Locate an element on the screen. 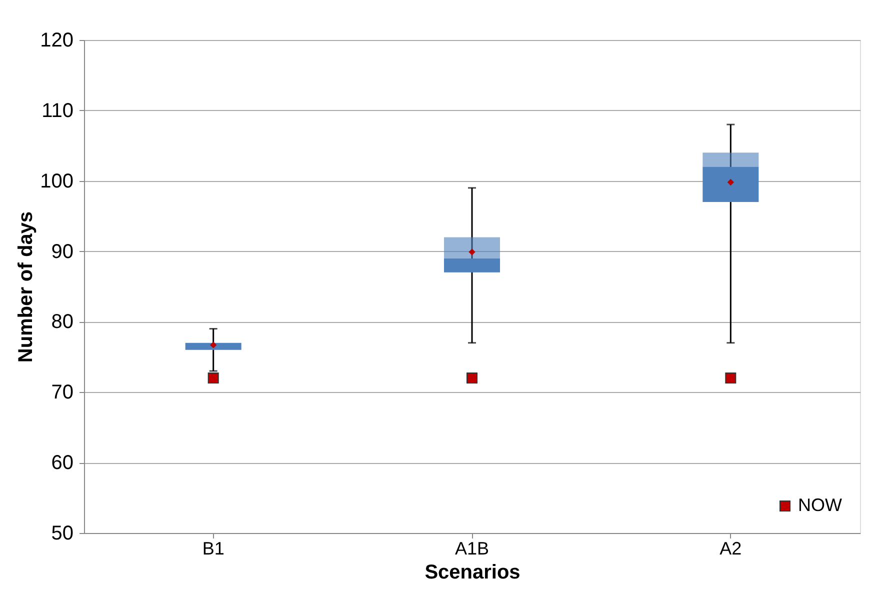 This screenshot has height=590, width=880. y-tick-label: 120 is located at coordinates (57, 41).